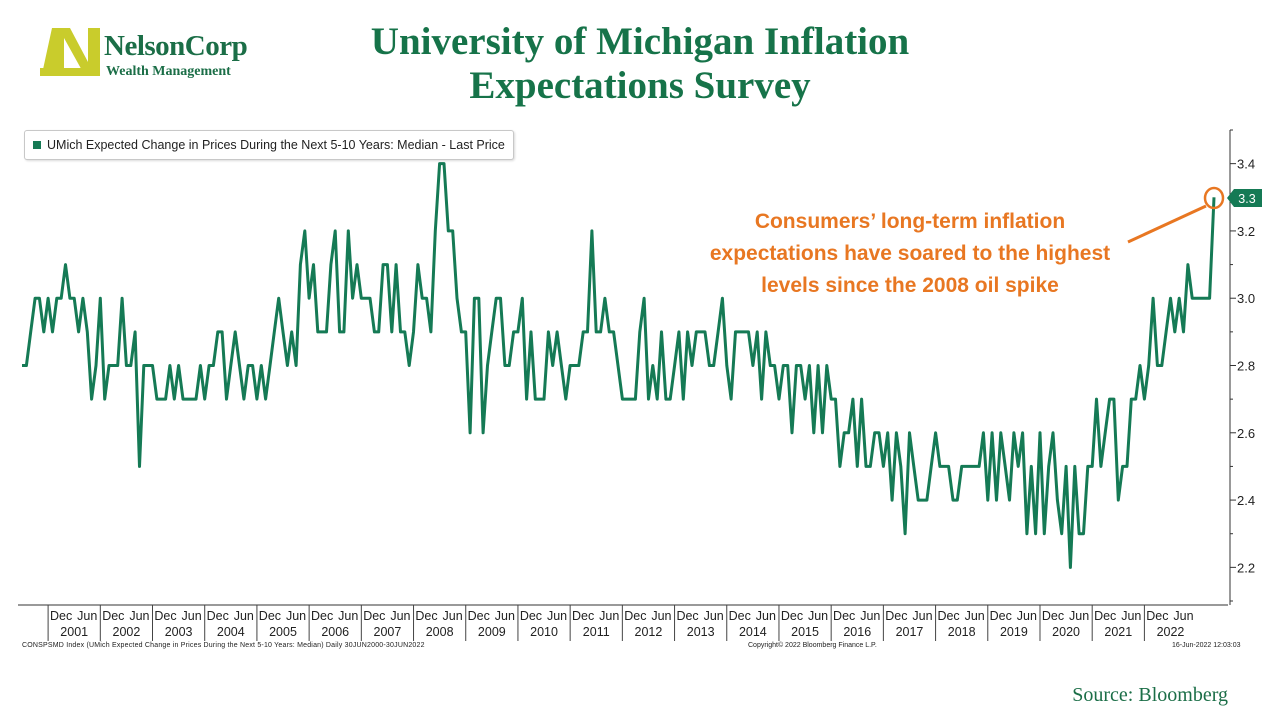 The height and width of the screenshot is (720, 1280). I want to click on last-value-highlight-circle, so click(1214, 198).